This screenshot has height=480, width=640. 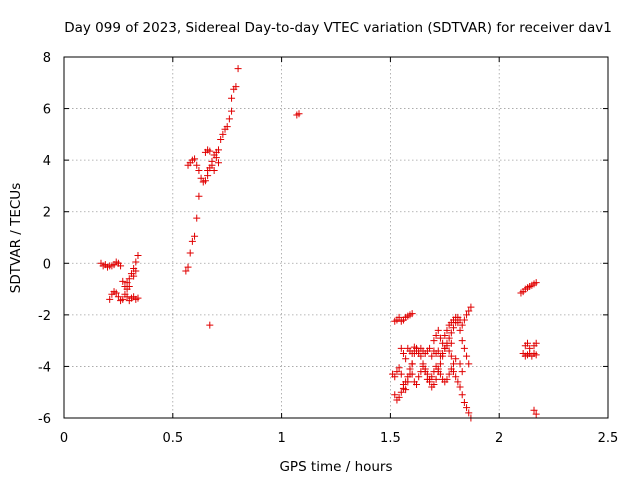 I want to click on x-tick-label: 1.5, so click(x=390, y=438).